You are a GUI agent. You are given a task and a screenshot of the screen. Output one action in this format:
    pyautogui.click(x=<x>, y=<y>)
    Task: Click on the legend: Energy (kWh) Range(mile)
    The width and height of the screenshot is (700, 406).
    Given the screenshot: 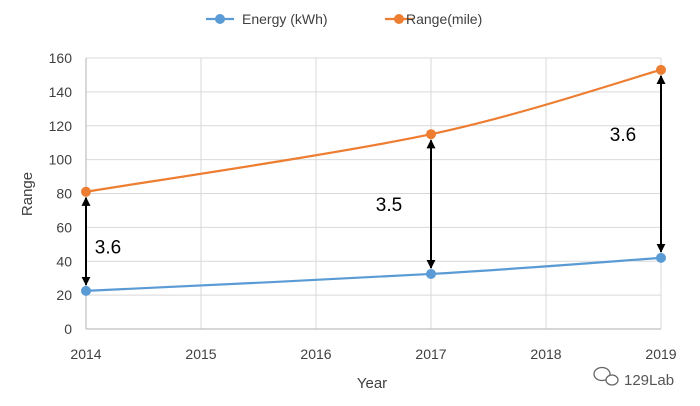 What is the action you would take?
    pyautogui.click(x=344, y=19)
    